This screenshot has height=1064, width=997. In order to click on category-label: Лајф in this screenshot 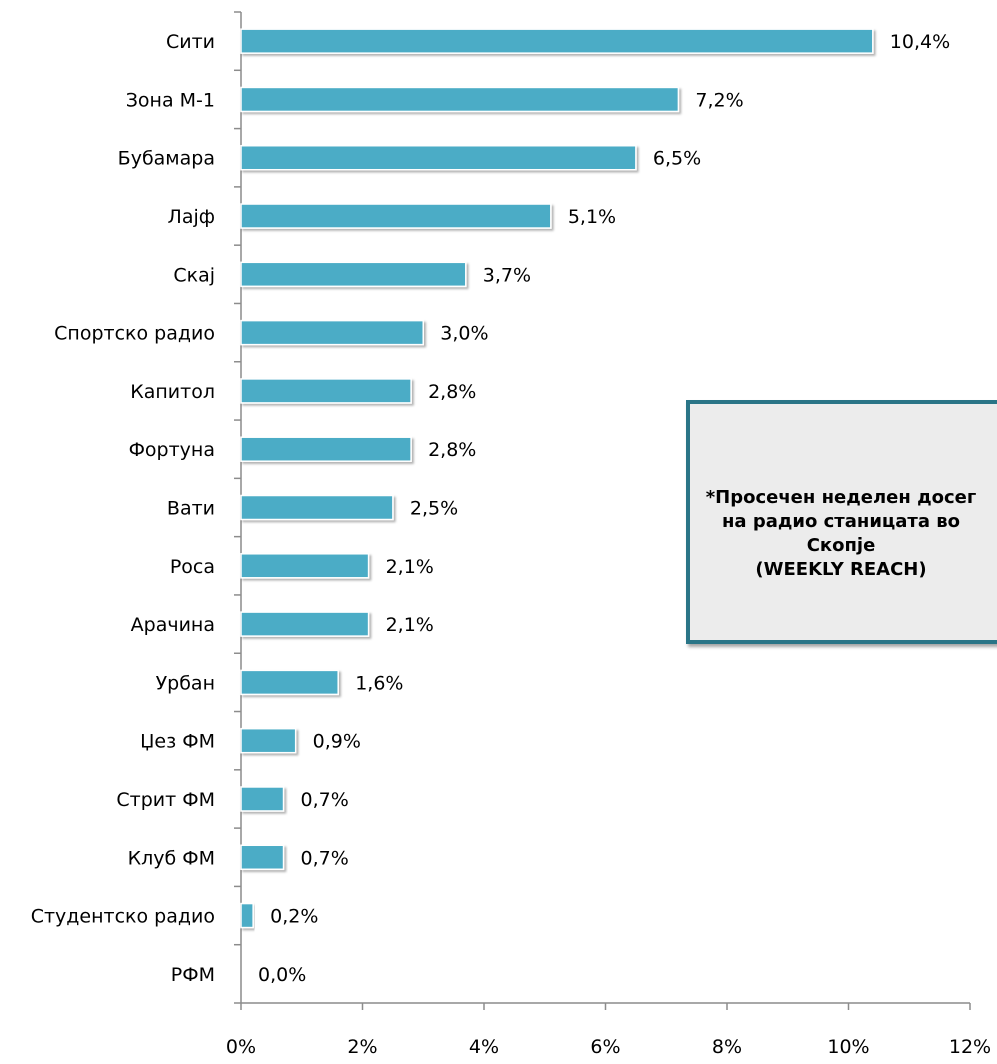, I will do `click(191, 217)`.